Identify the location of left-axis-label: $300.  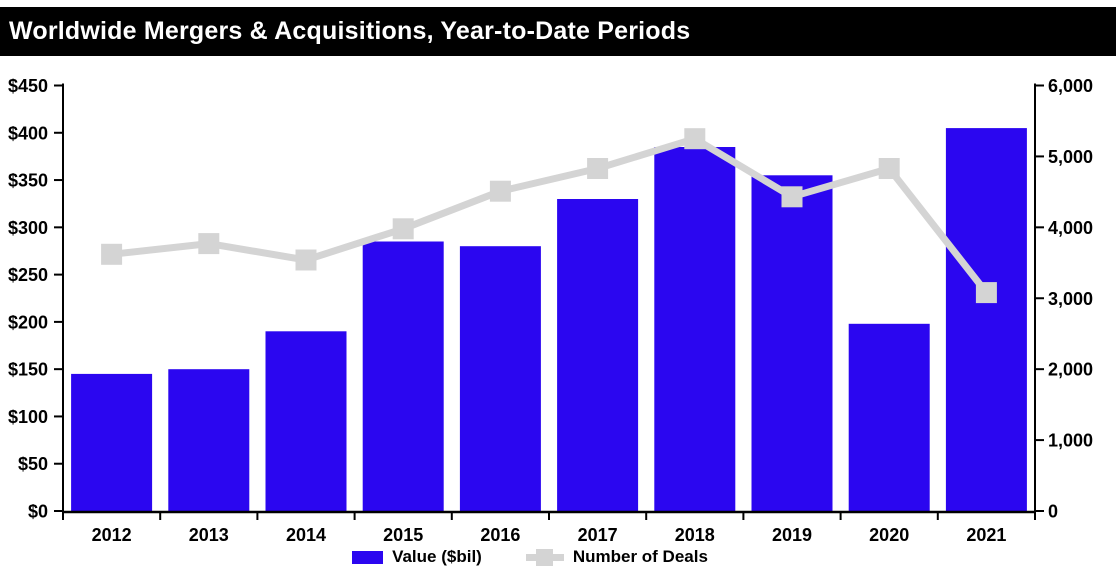
(28, 228).